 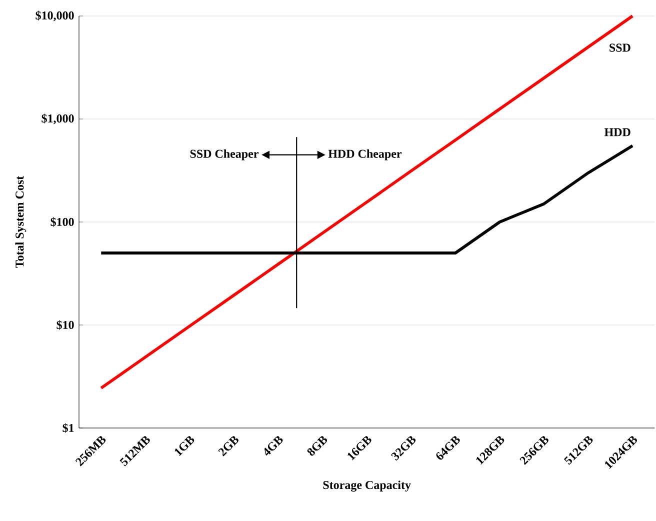 I want to click on annotation: HDD Cheaper, so click(x=365, y=154).